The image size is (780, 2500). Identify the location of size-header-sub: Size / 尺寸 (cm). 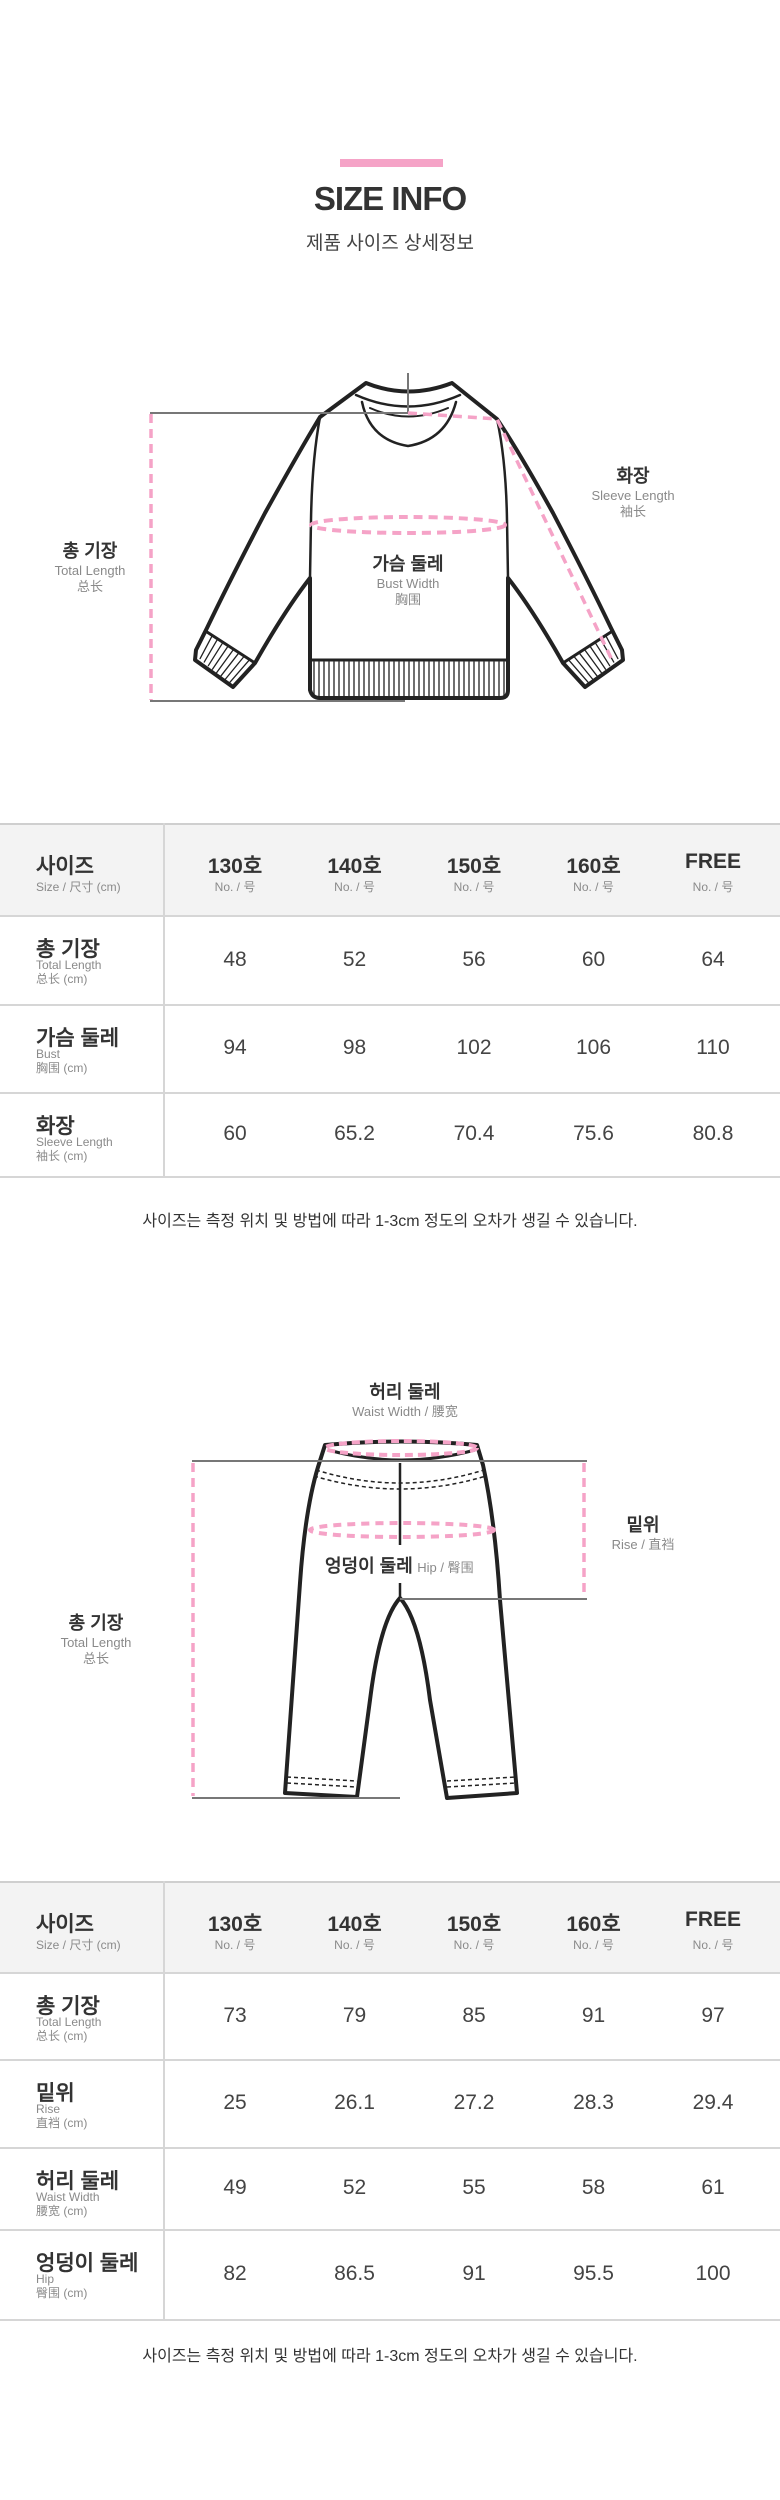
(78, 887).